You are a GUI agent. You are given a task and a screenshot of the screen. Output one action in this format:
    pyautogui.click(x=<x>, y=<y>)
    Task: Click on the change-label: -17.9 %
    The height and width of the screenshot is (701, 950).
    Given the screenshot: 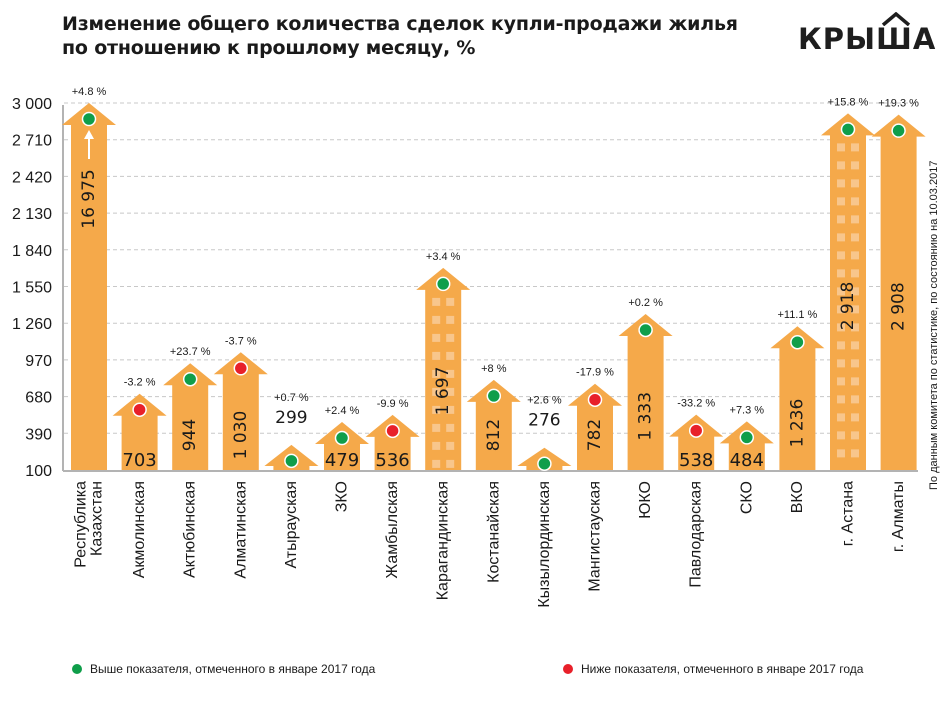 What is the action you would take?
    pyautogui.click(x=595, y=373)
    